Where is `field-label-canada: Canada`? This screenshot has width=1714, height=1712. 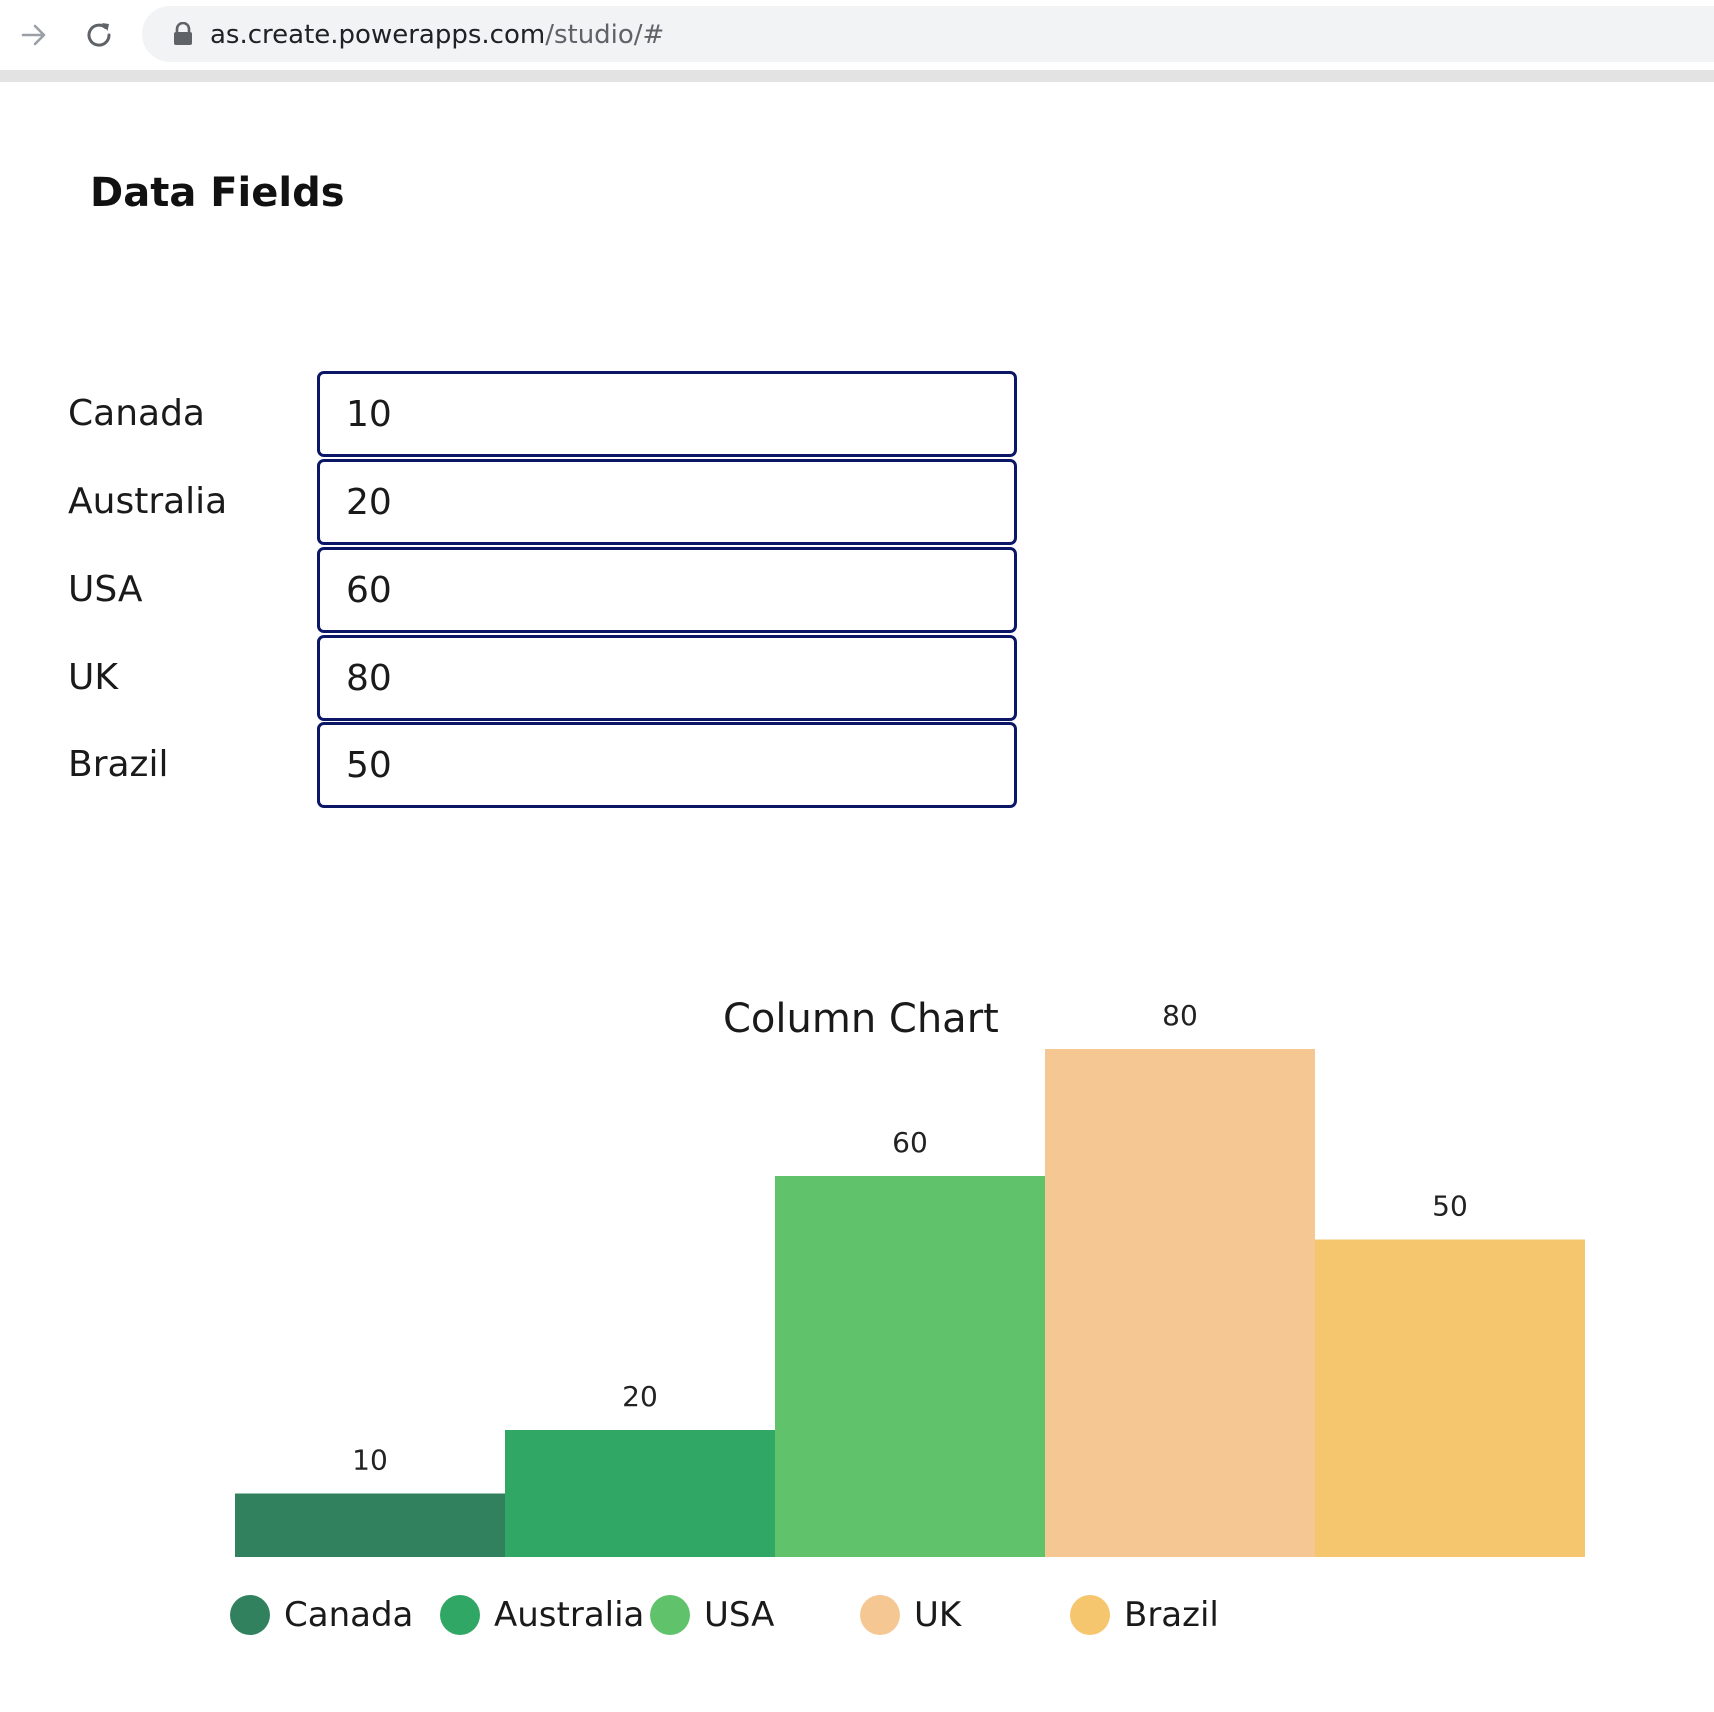 field-label-canada: Canada is located at coordinates (136, 413).